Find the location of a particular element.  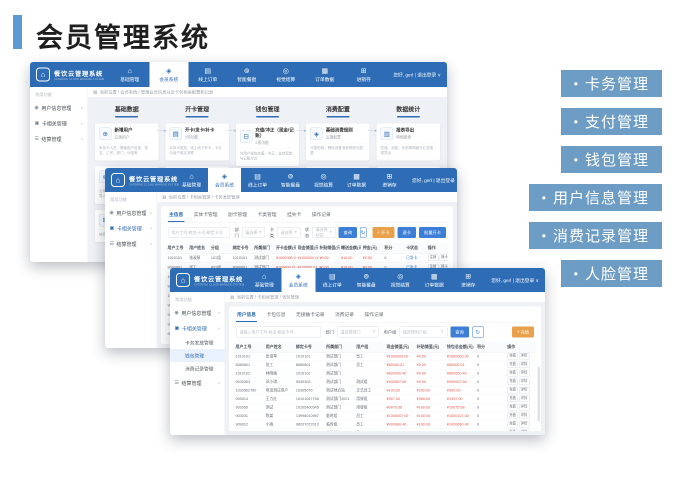

tab: 副卡管理 is located at coordinates (238, 215).